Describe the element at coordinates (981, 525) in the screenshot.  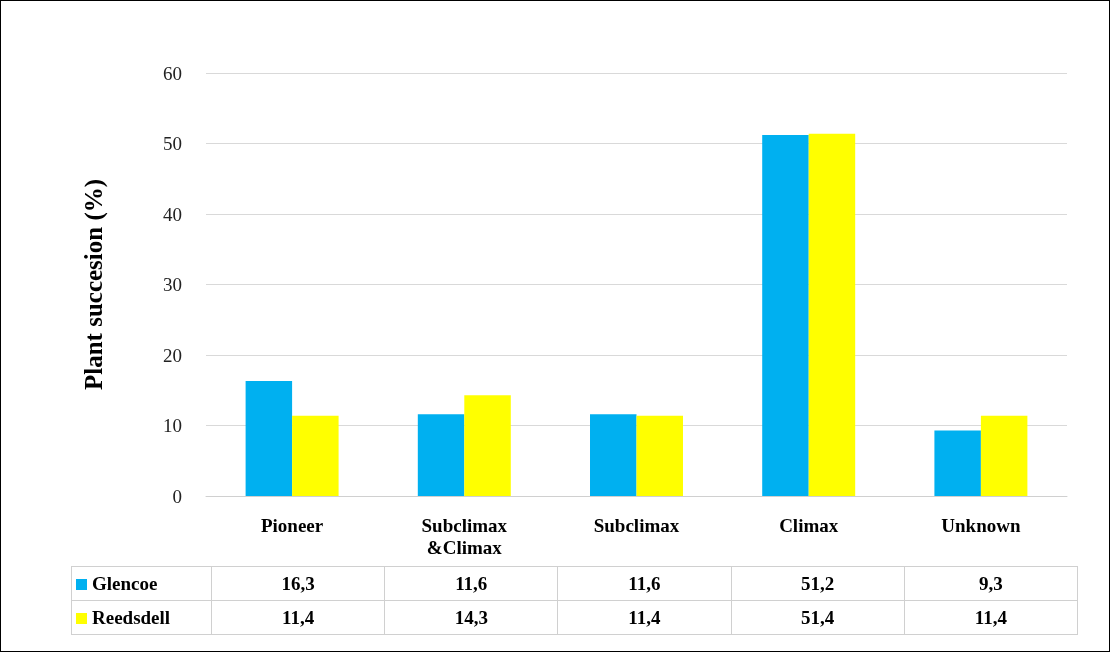
I see `x-tick-label: Unknown` at that location.